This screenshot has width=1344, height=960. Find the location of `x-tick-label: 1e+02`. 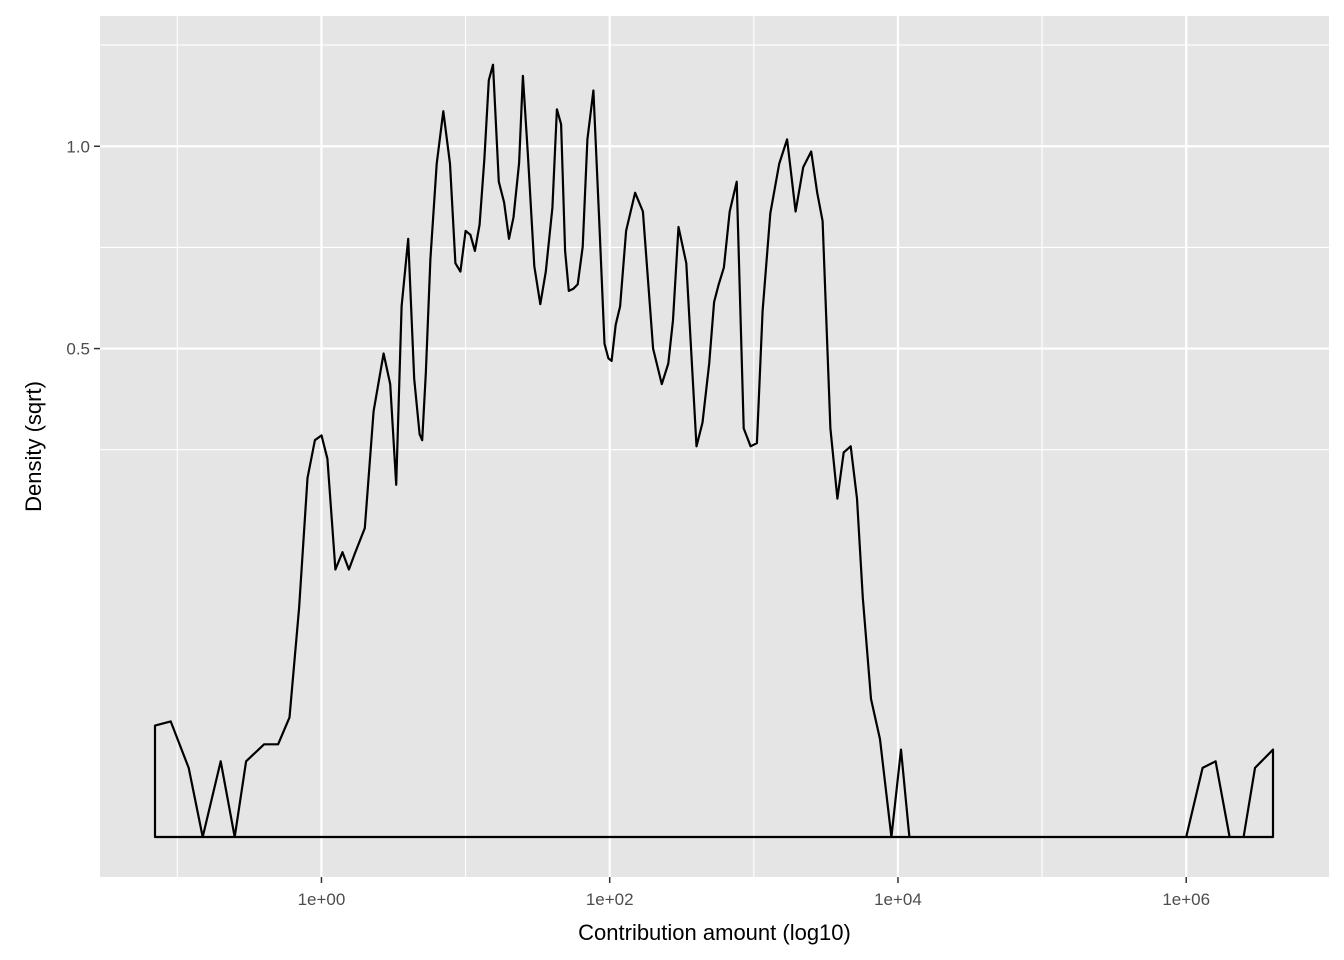

x-tick-label: 1e+02 is located at coordinates (610, 899).